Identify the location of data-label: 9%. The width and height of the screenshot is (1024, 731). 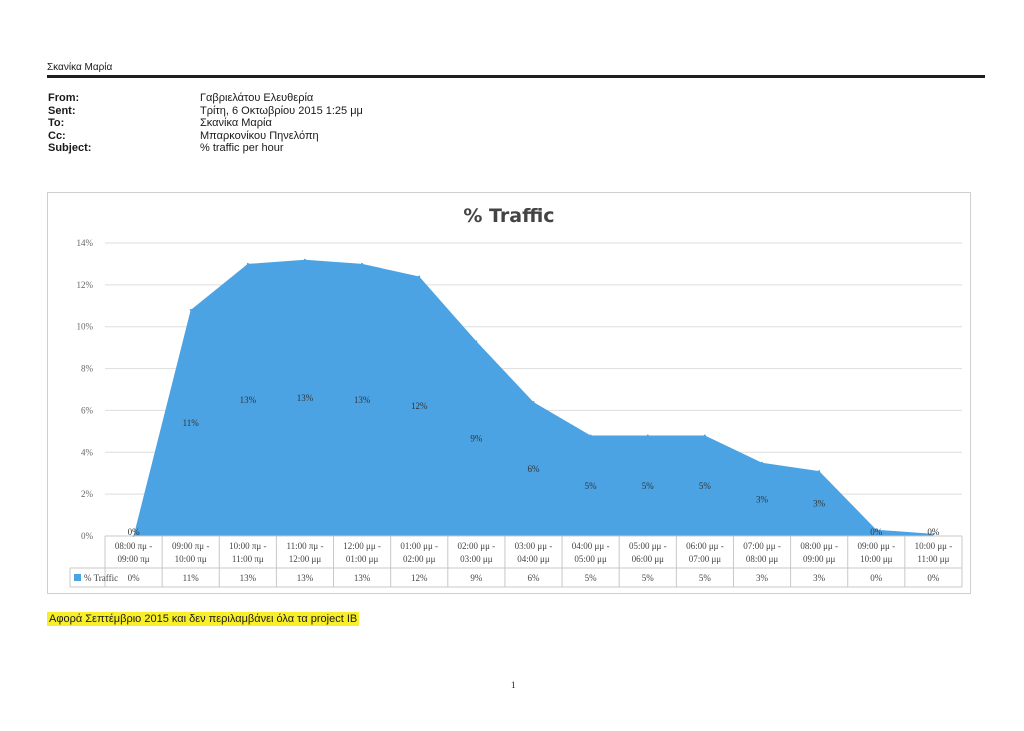
(476, 439).